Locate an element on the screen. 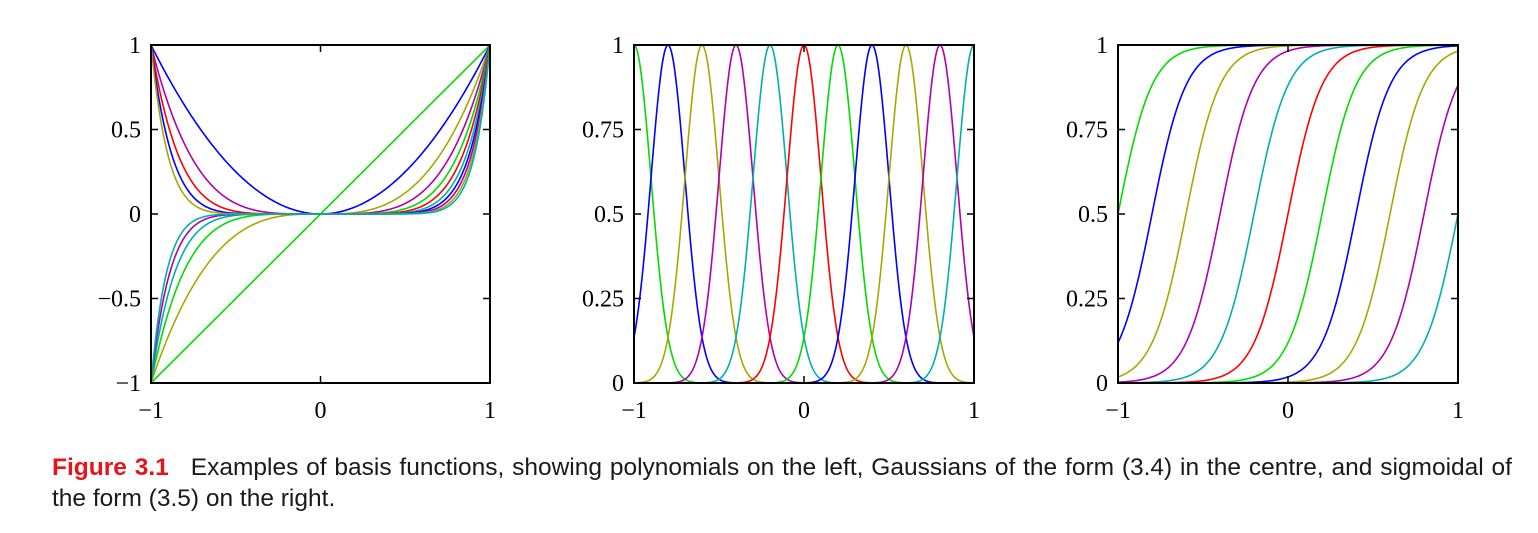 Image resolution: width=1538 pixels, height=533 pixels. plot-frame is located at coordinates (804, 214).